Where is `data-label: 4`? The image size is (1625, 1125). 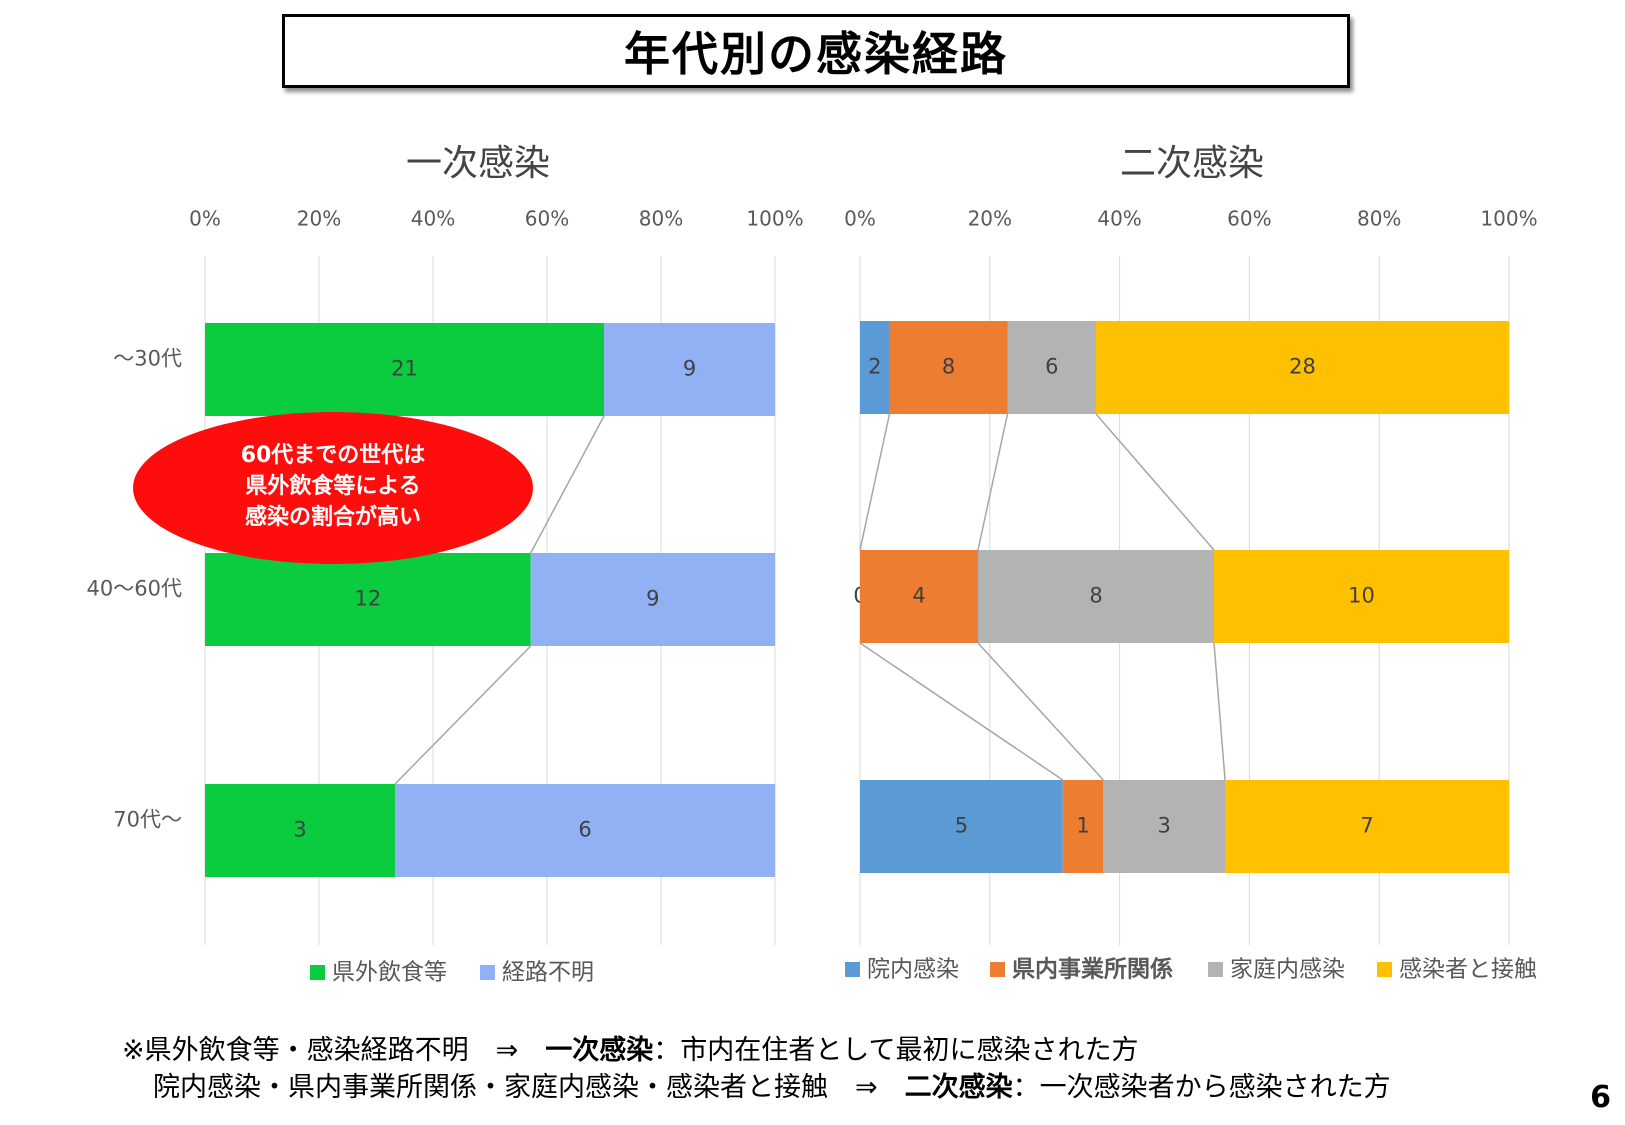
data-label: 4 is located at coordinates (918, 596).